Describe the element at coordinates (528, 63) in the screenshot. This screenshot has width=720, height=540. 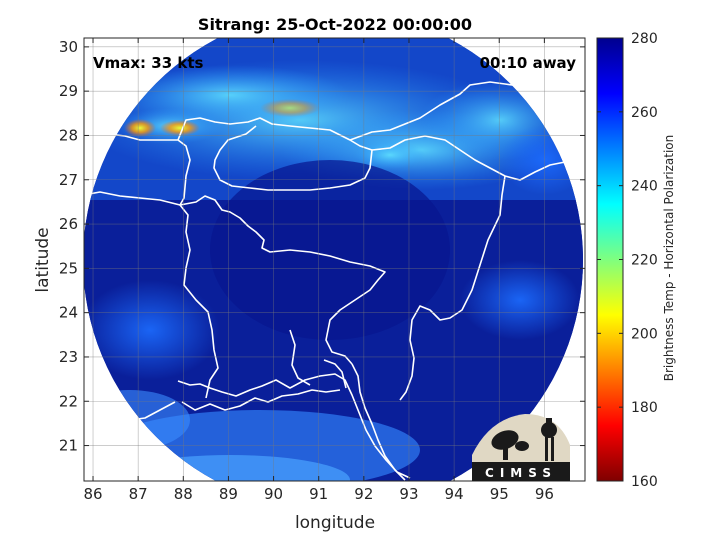
I see `time-away-annotation: 00:10 away` at that location.